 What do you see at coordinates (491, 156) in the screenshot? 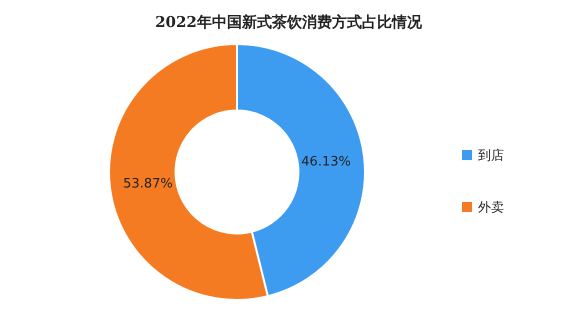
I see `legend-label: 到店` at bounding box center [491, 156].